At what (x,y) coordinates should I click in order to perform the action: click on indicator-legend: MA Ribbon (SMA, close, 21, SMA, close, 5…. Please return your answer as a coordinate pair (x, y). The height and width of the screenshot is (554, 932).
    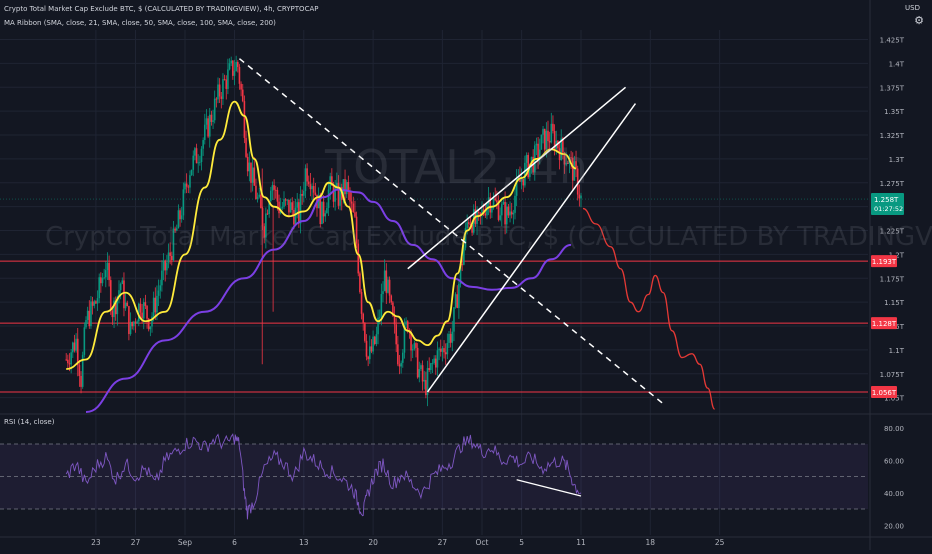
    Looking at the image, I should click on (140, 23).